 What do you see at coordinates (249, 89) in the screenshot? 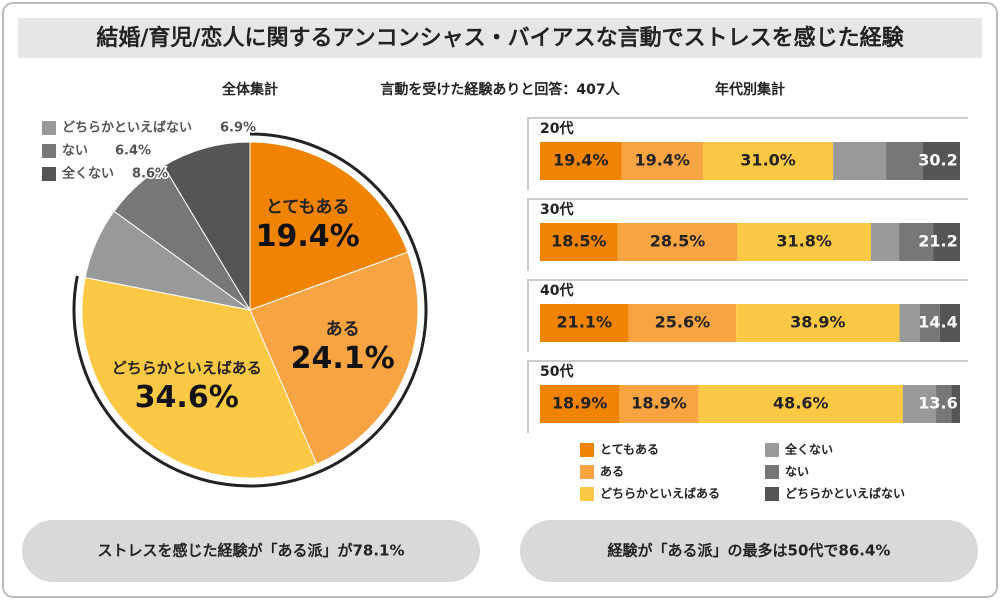
I see `label: 全体集計` at bounding box center [249, 89].